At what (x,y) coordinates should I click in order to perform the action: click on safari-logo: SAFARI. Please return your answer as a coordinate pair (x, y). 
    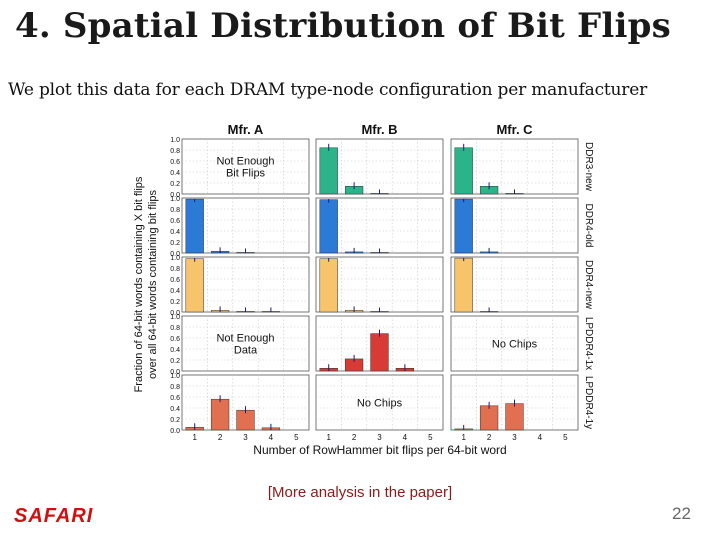
    Looking at the image, I should click on (54, 516).